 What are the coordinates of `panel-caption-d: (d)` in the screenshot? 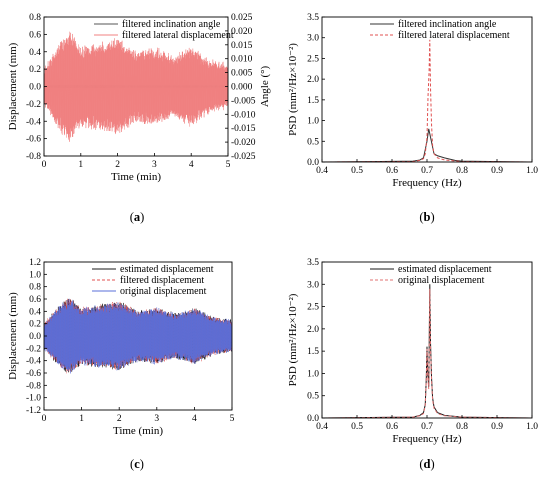 It's located at (426, 464).